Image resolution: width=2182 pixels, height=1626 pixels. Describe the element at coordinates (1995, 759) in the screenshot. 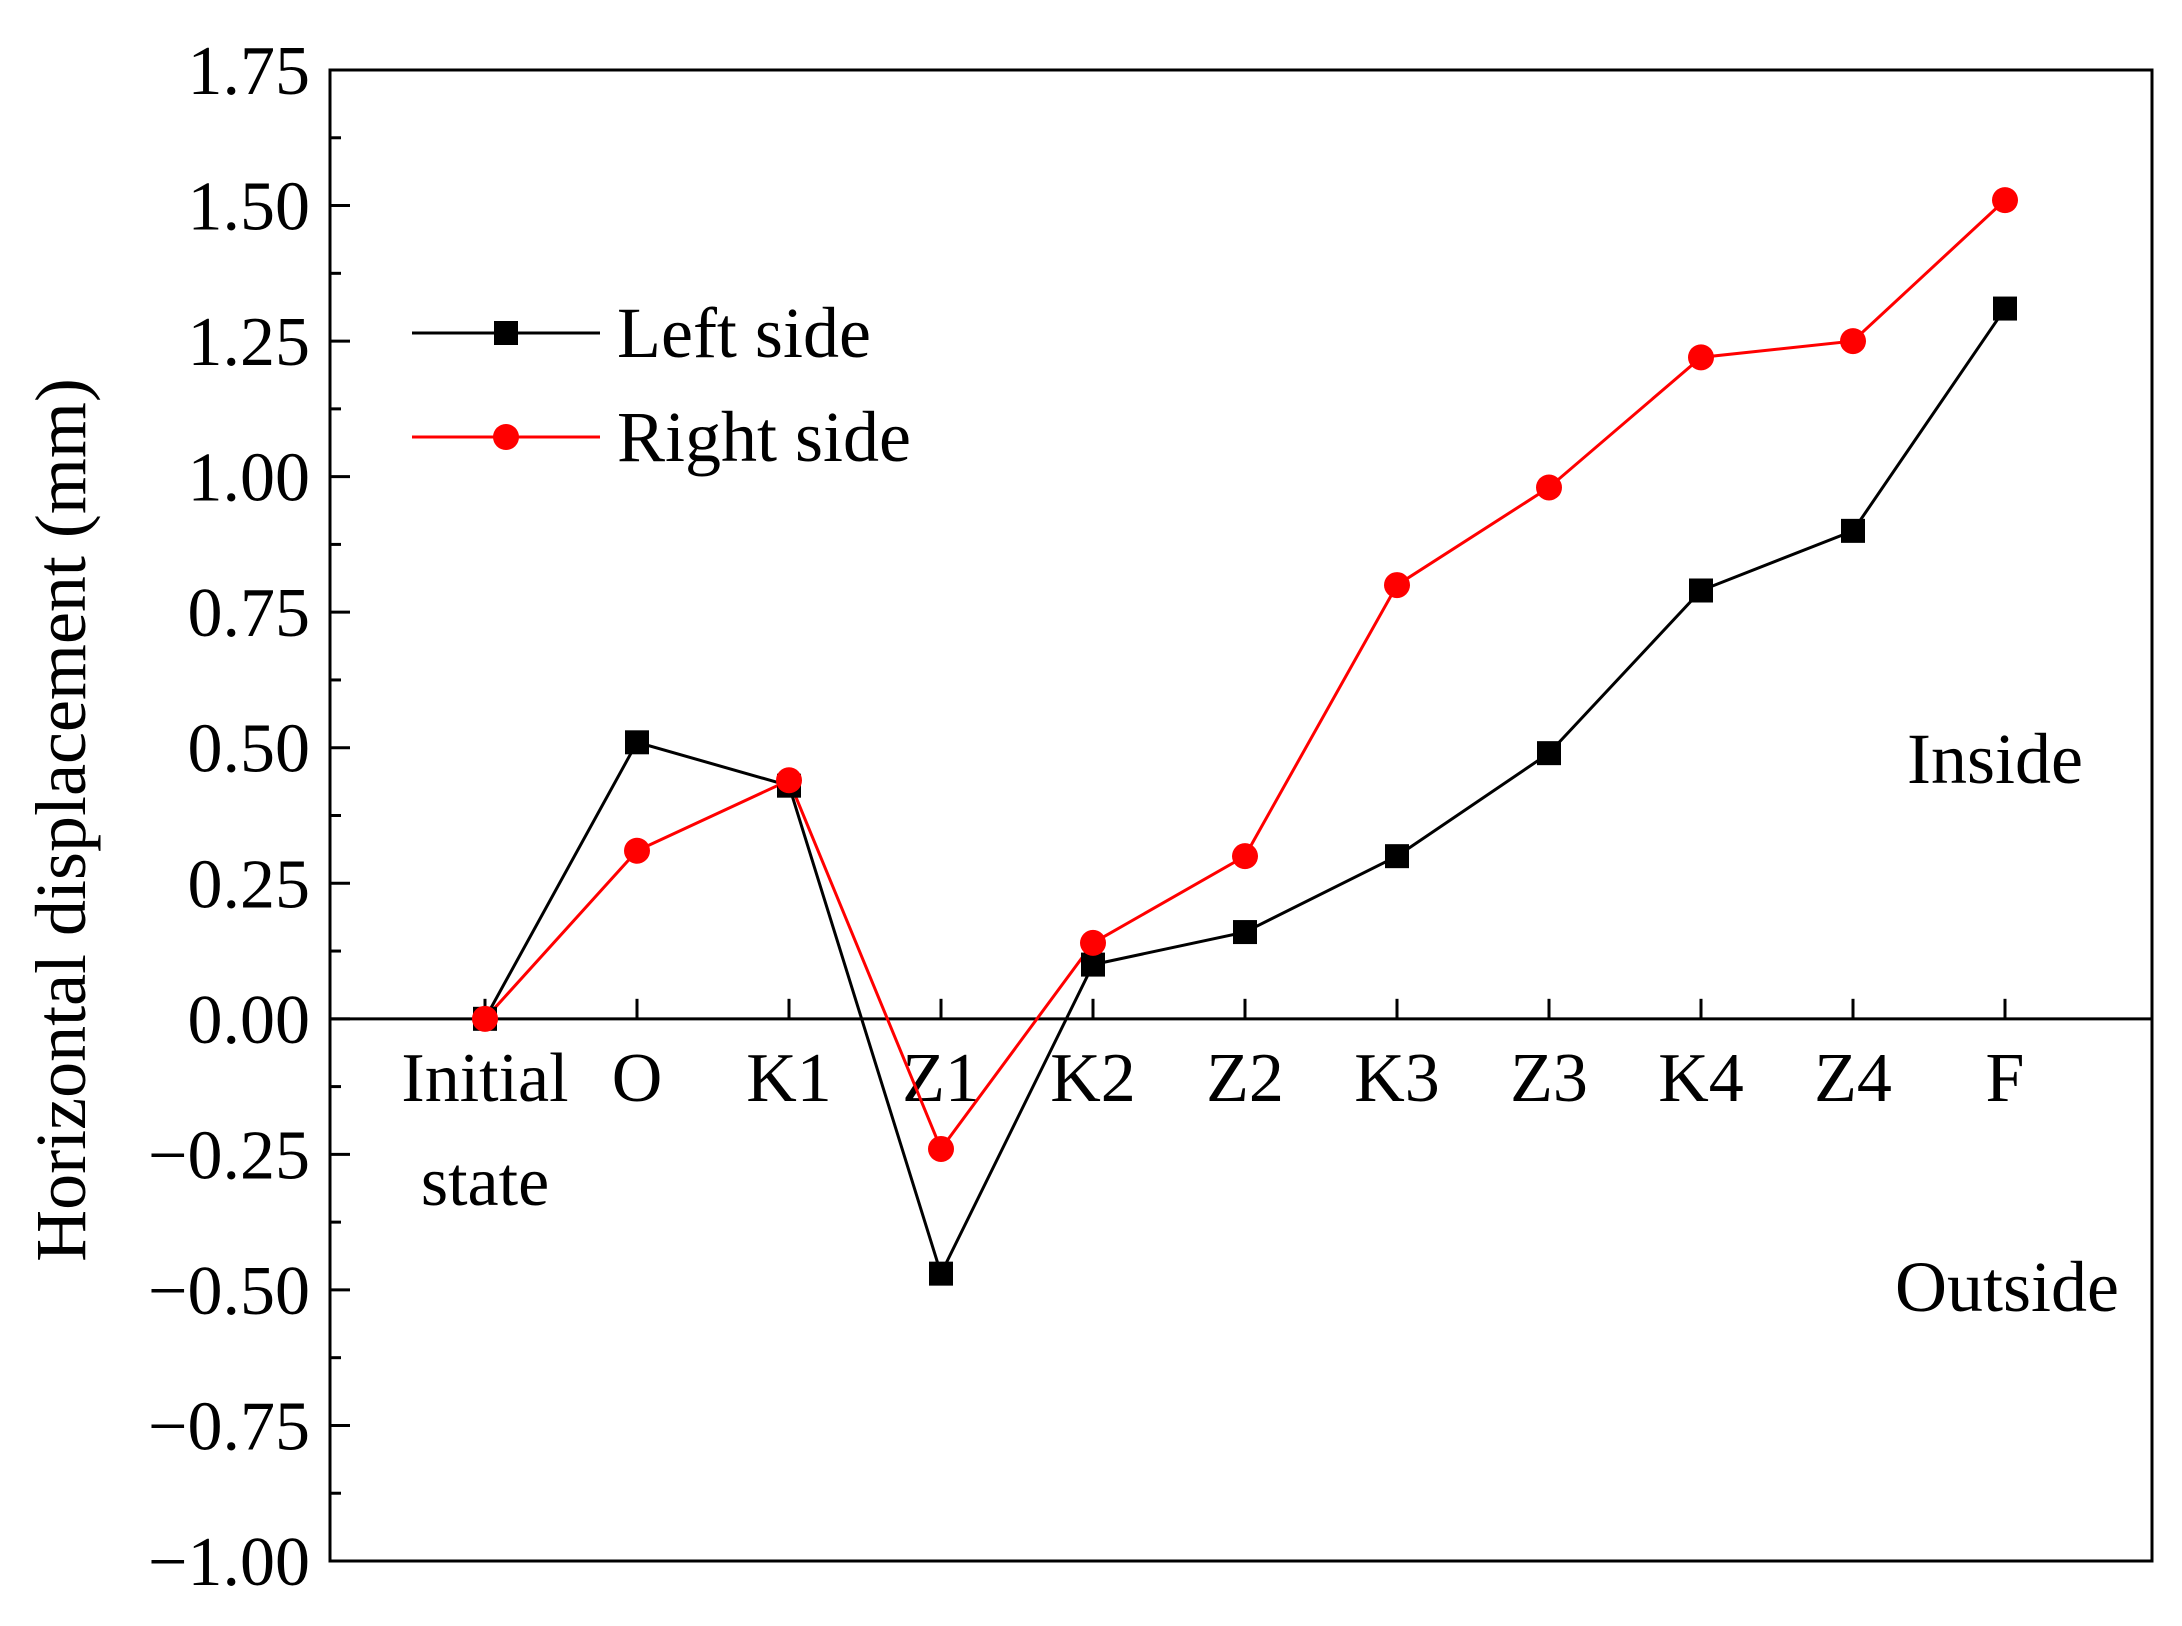

I see `annotation-inside: Inside` at that location.